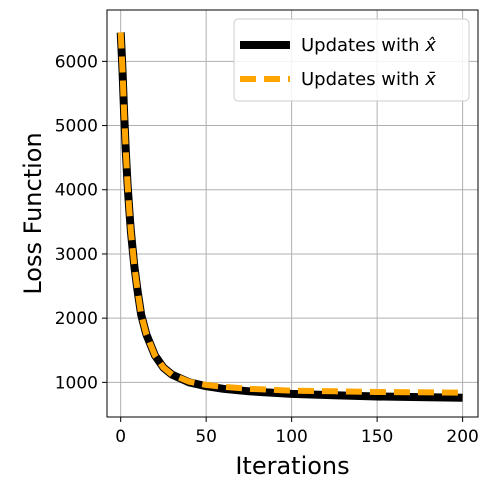  I want to click on y-tick-label: 5000, so click(76, 127).